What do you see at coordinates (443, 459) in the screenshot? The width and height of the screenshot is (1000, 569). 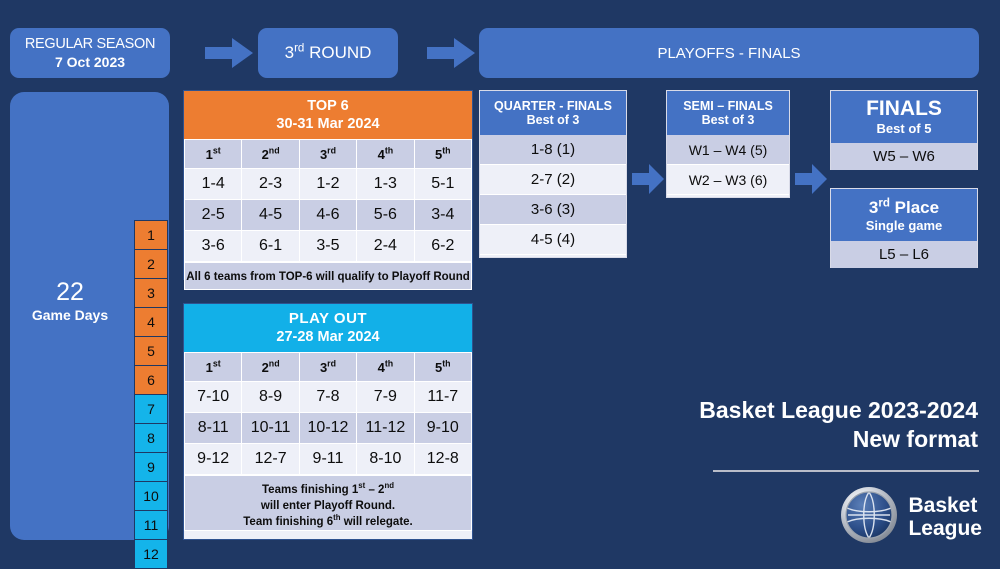 I see `matchup-cell: 12-8` at bounding box center [443, 459].